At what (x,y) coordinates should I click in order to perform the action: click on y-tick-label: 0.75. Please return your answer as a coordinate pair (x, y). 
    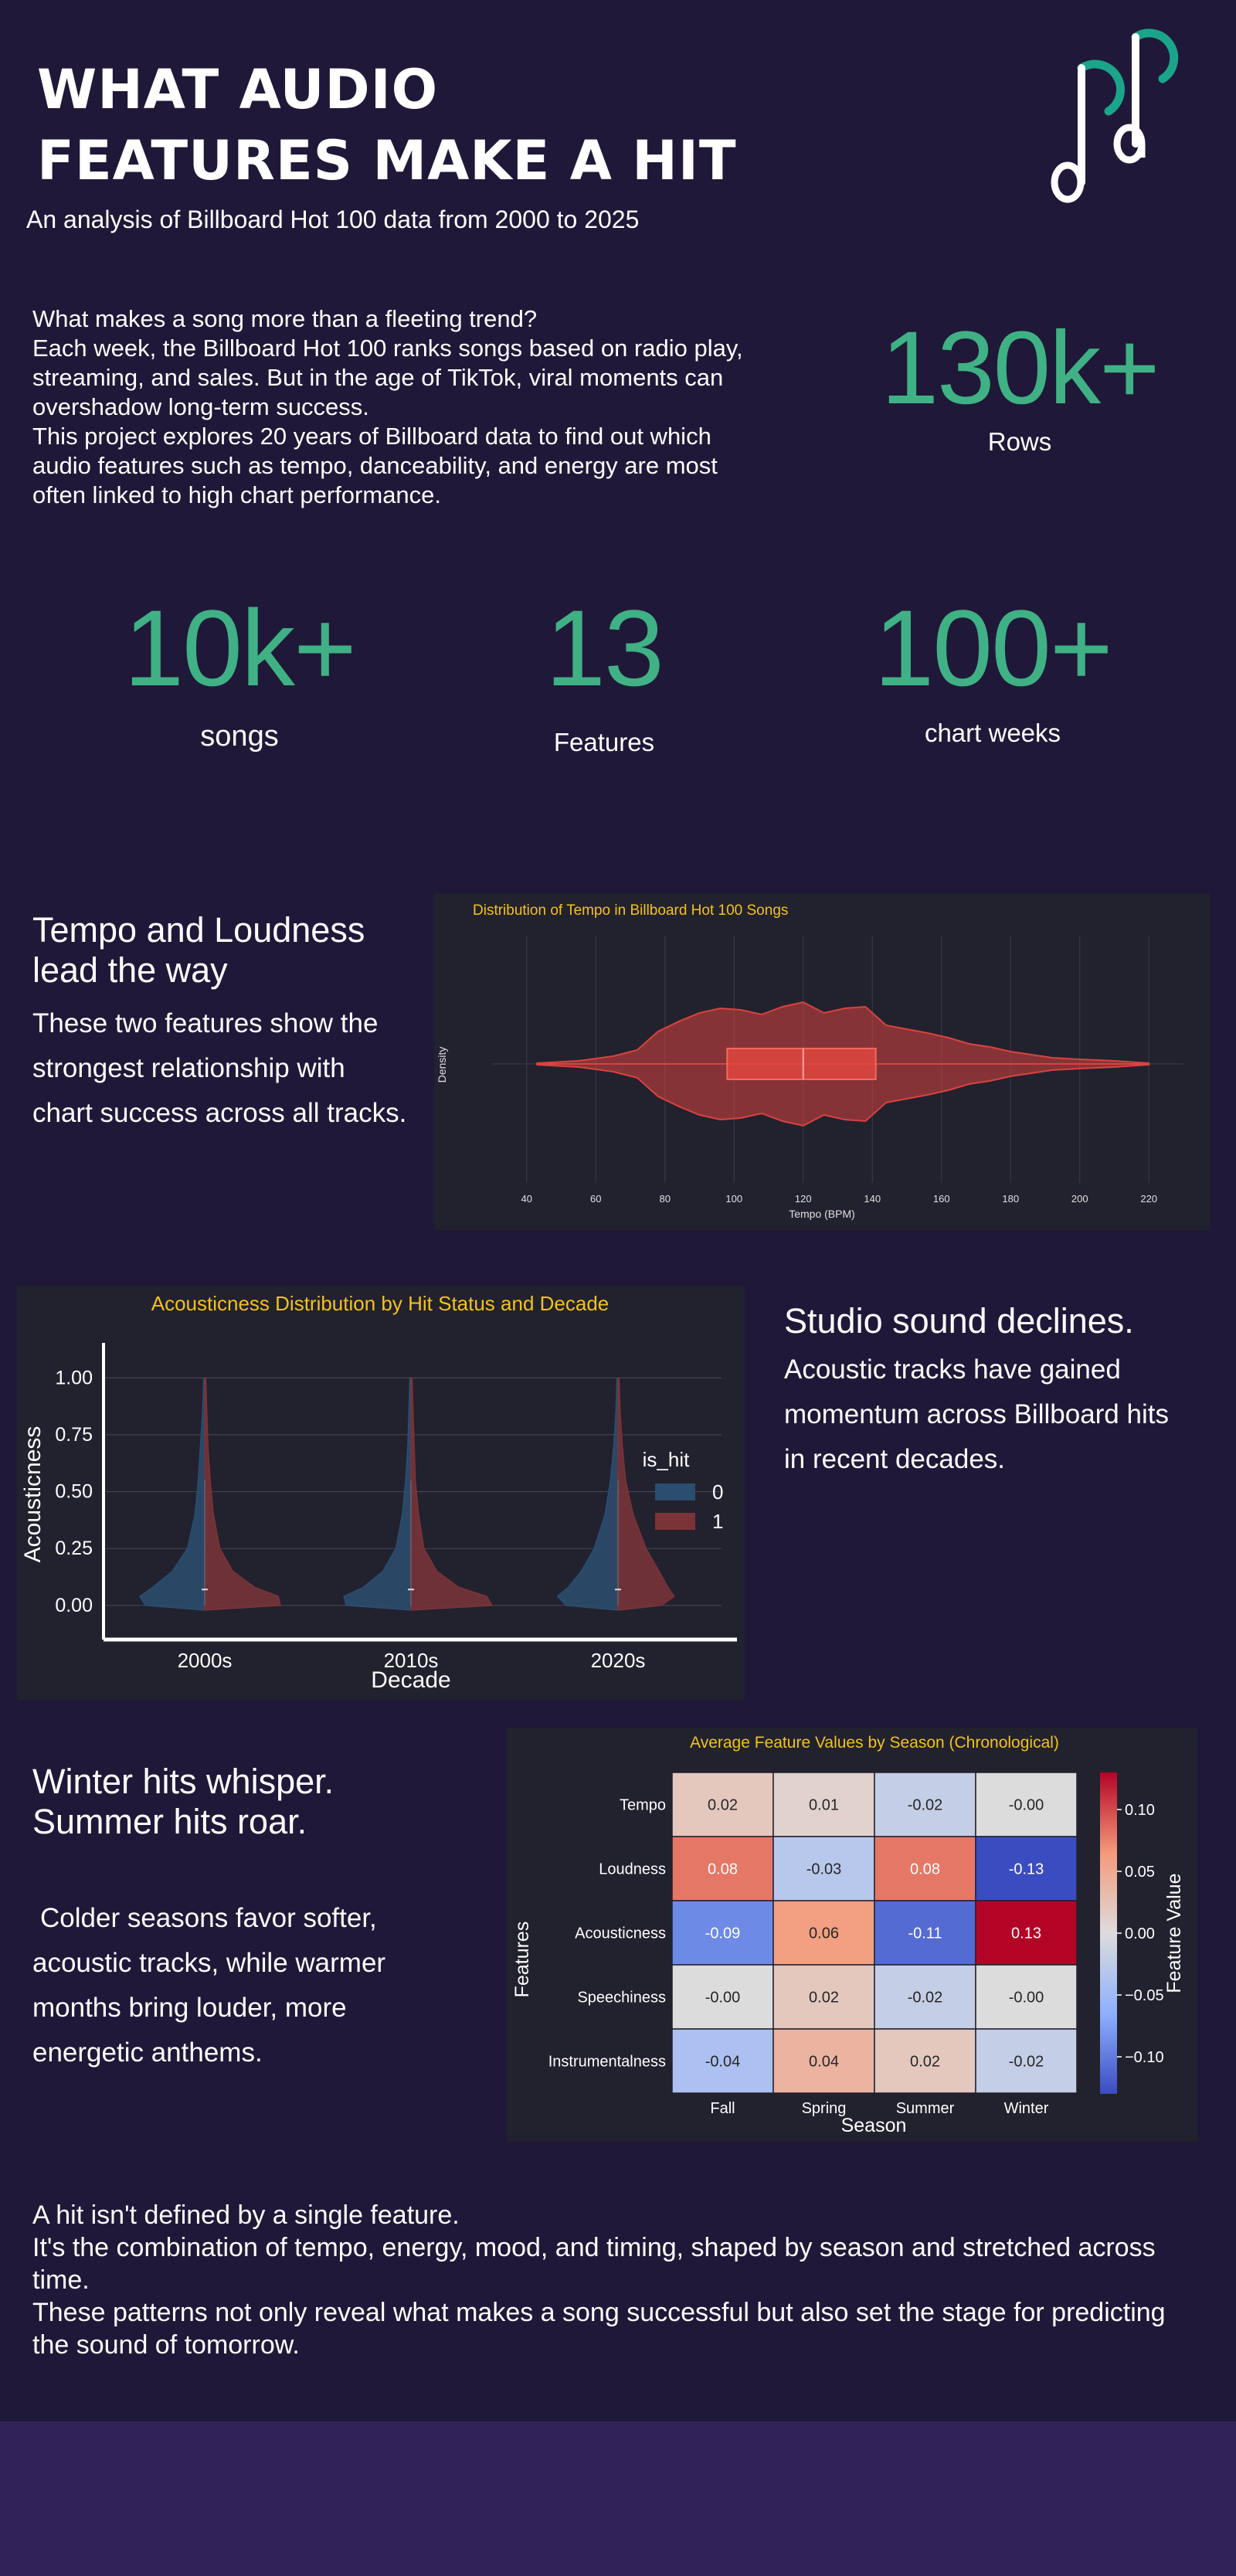
    Looking at the image, I should click on (74, 1435).